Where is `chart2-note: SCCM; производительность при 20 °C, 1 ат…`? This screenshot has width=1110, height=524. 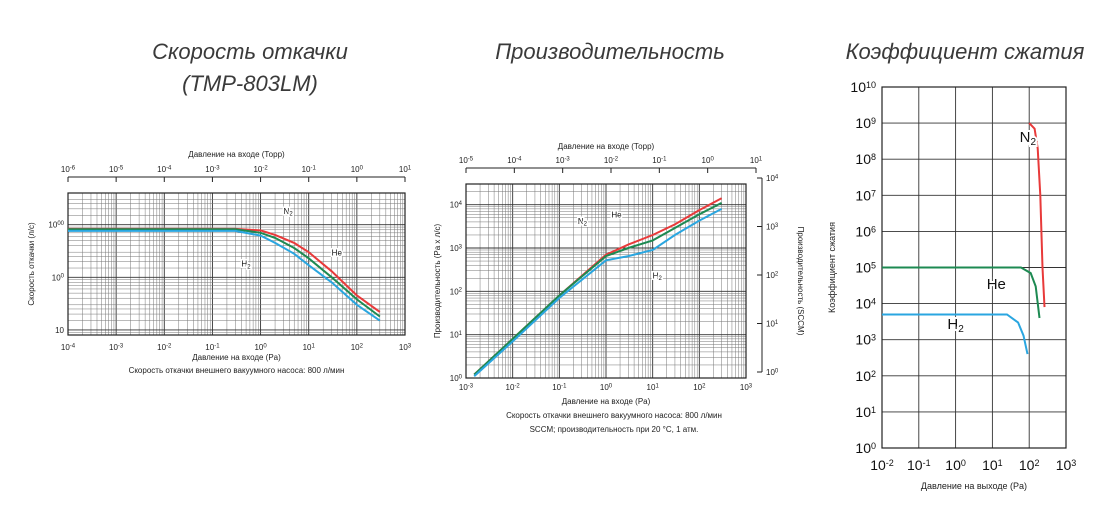
chart2-note: SCCM; производительность при 20 °C, 1 ат… is located at coordinates (614, 429).